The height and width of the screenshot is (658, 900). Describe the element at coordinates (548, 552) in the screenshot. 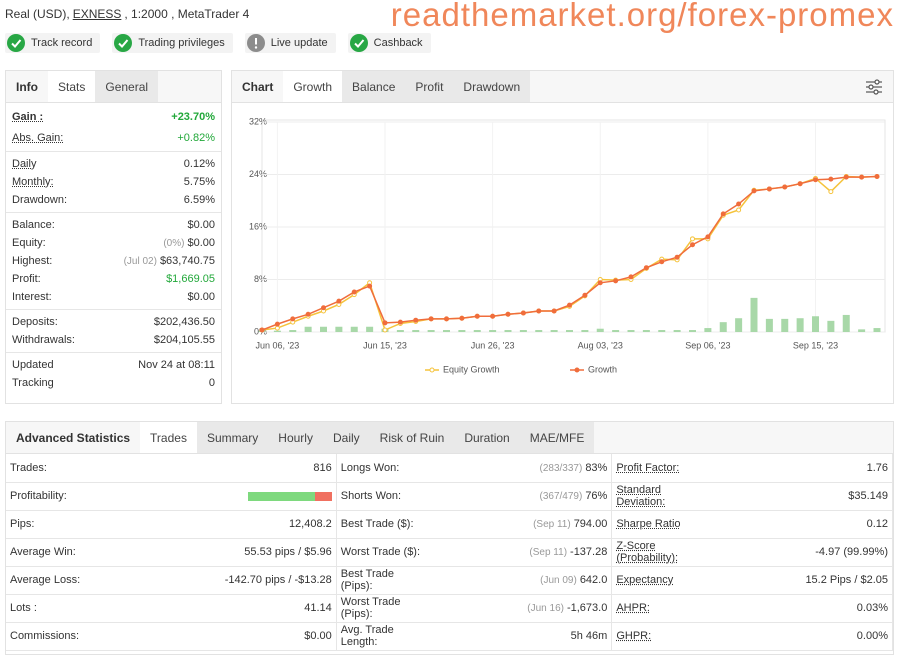

I see `stats-note: (Sep 11)` at that location.